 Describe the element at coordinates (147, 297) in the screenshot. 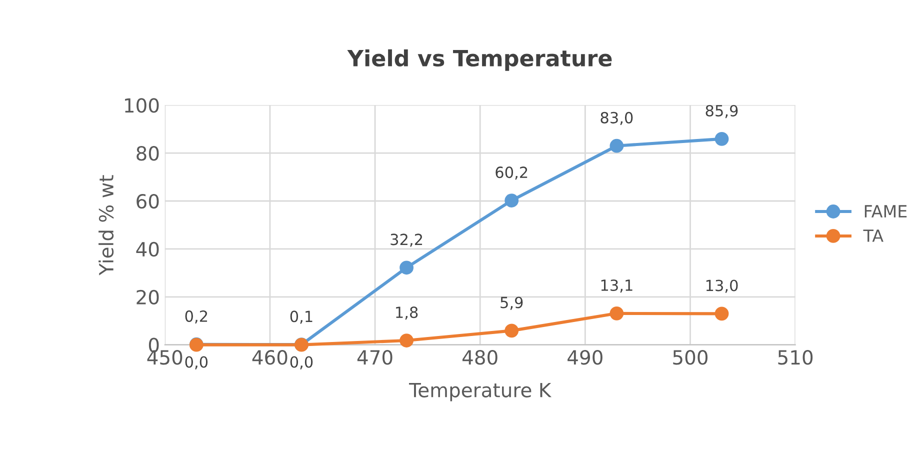

I see `y-tick-label: 20` at that location.